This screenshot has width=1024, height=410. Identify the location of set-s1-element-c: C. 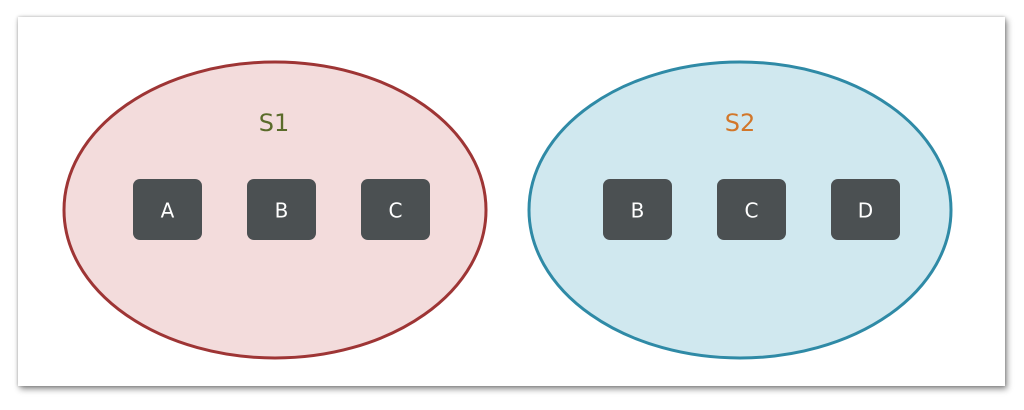
(395, 209).